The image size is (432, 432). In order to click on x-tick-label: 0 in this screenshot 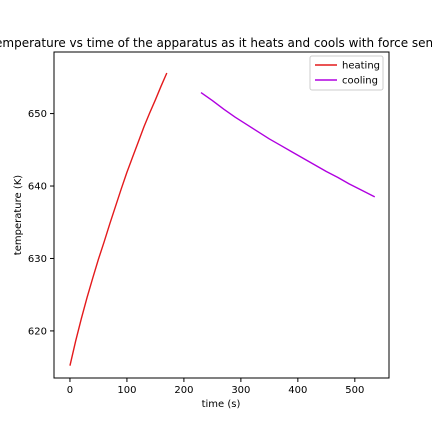, I will do `click(70, 390)`.